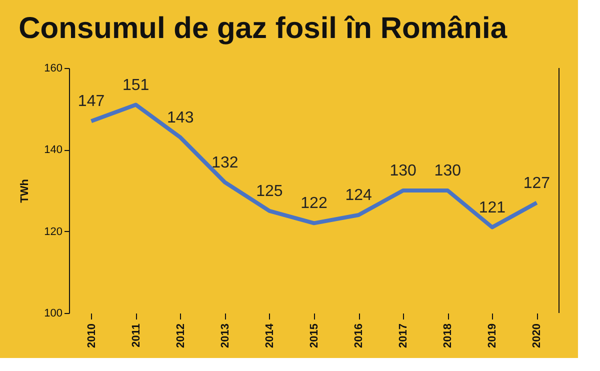 The width and height of the screenshot is (600, 371). I want to click on data-label: 143, so click(180, 117).